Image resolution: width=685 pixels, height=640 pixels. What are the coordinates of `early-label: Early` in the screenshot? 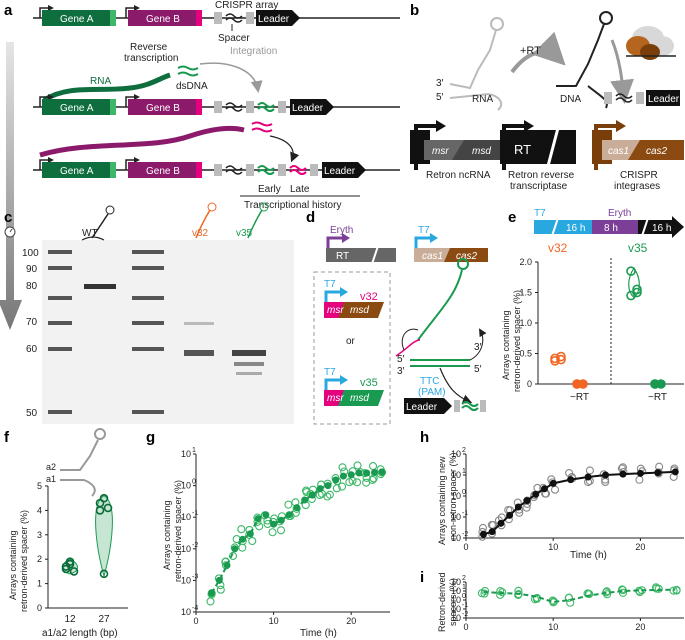 It's located at (269, 189).